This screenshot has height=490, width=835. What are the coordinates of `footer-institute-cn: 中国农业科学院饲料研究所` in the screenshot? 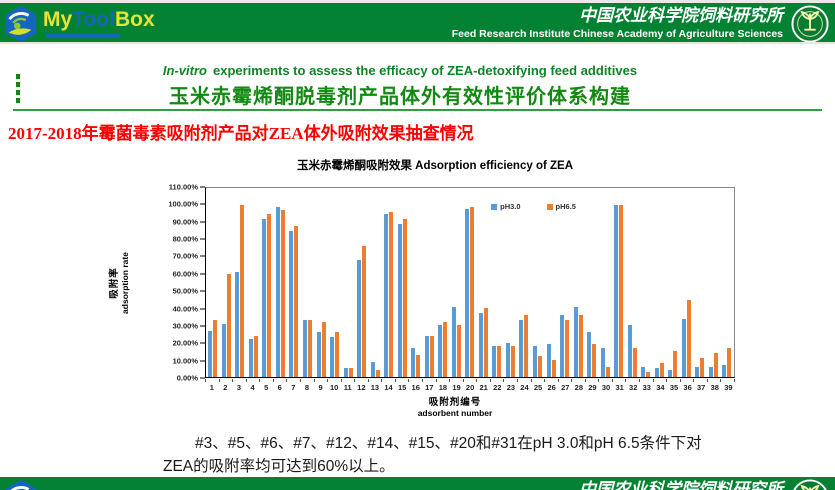 It's located at (681, 485).